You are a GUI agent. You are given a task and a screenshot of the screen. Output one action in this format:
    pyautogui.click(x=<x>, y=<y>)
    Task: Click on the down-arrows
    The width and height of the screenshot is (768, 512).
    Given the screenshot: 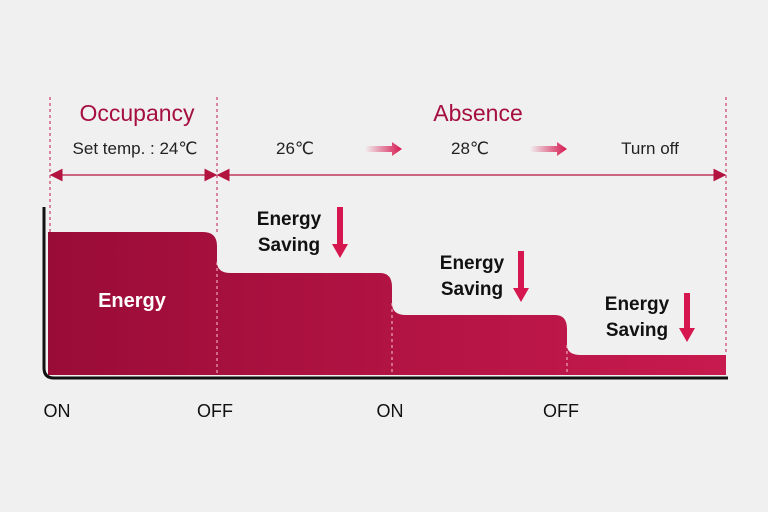 What is the action you would take?
    pyautogui.click(x=513, y=274)
    